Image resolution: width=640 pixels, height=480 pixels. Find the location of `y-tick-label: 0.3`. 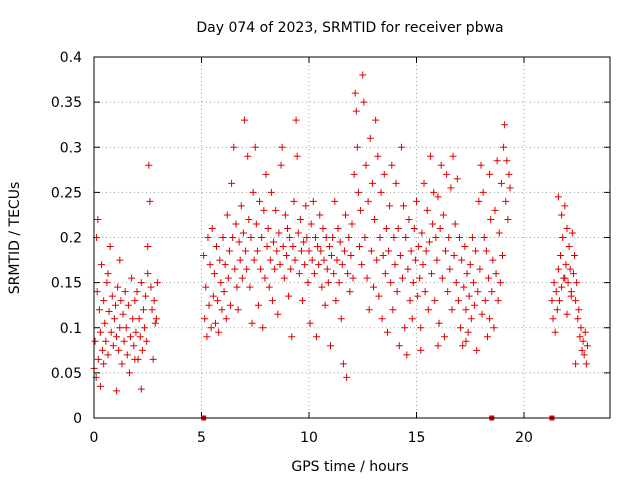

y-tick-label: 0.3 is located at coordinates (71, 148).